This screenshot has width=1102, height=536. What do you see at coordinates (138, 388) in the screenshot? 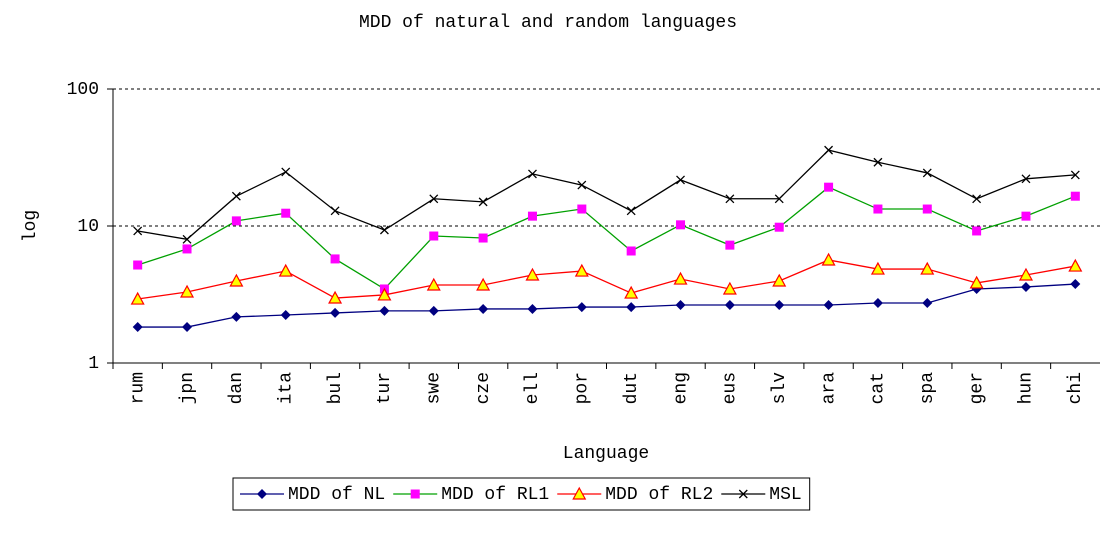
I see `x-tick-label: rum` at bounding box center [138, 388].